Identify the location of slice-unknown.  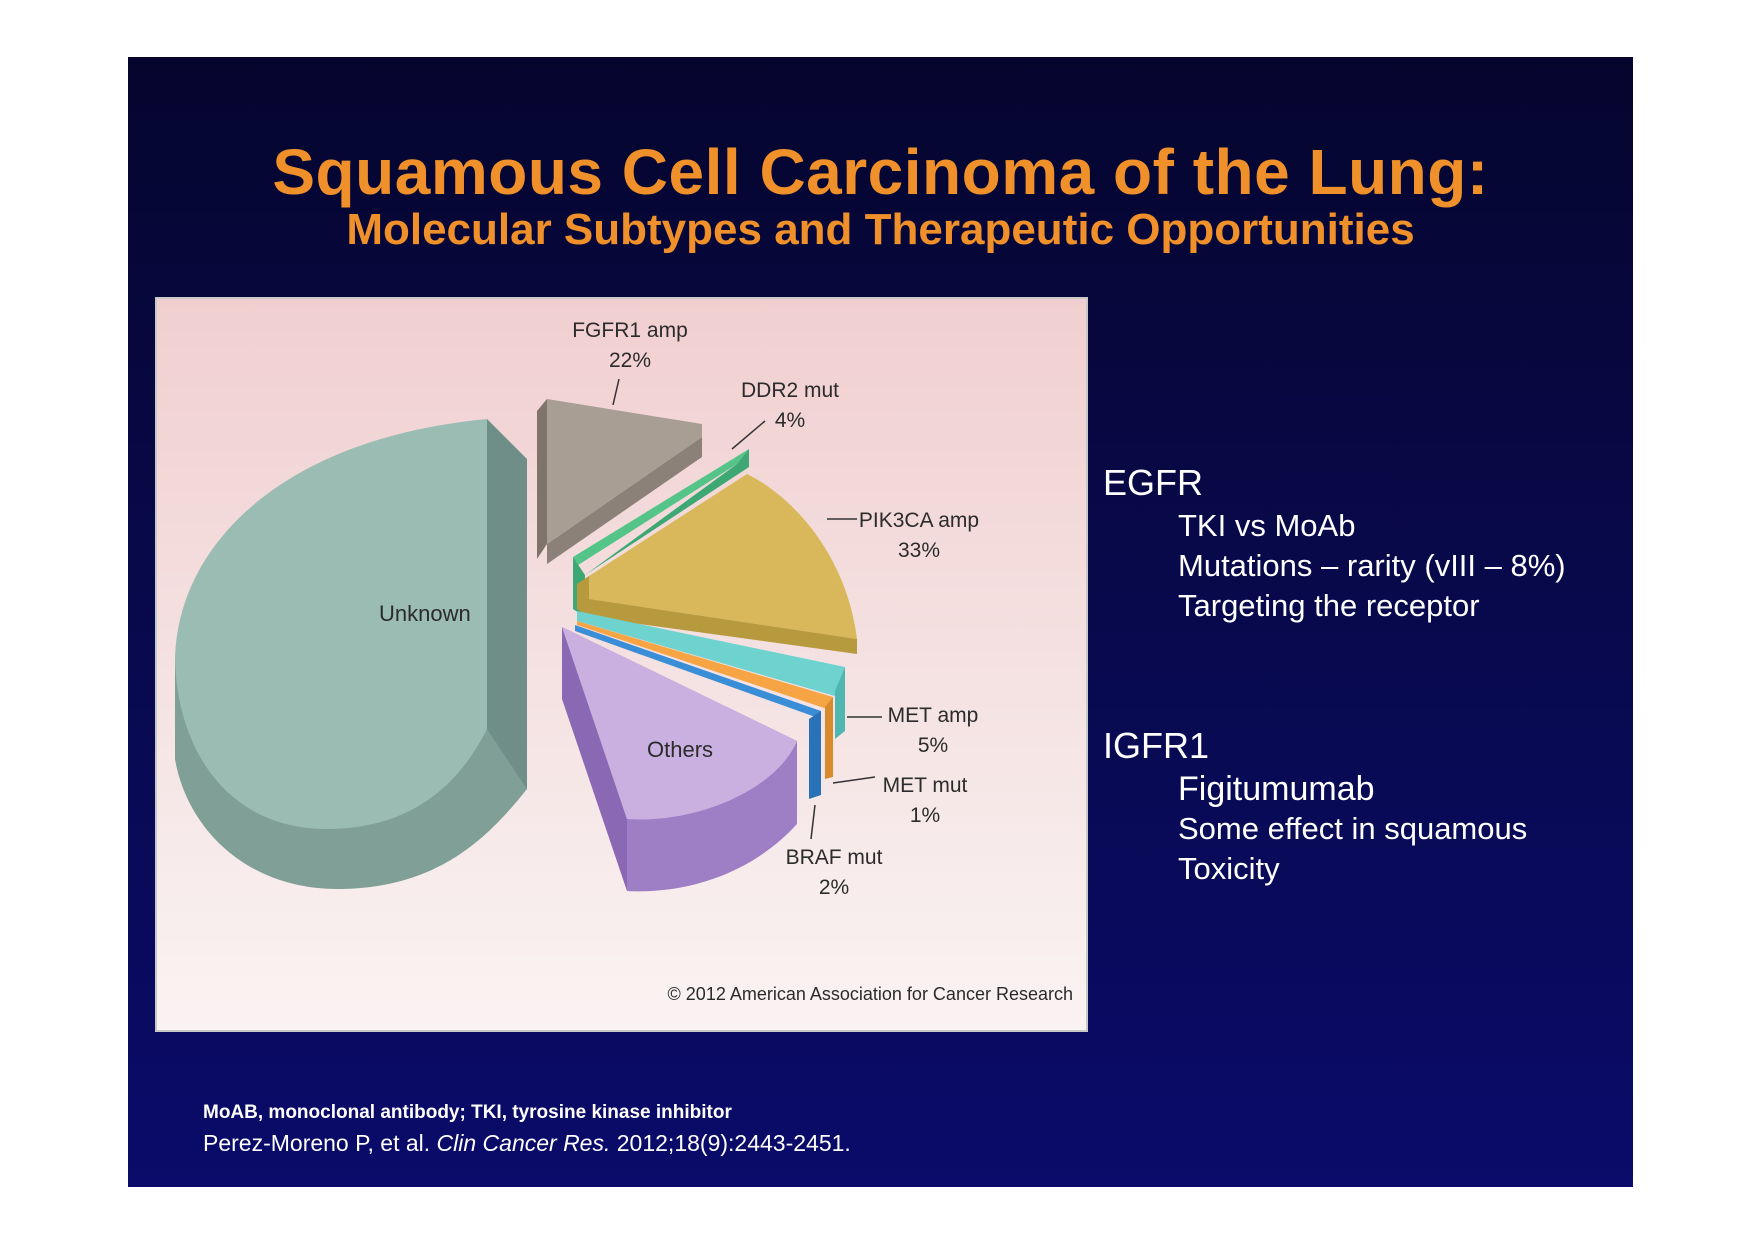
(351, 654).